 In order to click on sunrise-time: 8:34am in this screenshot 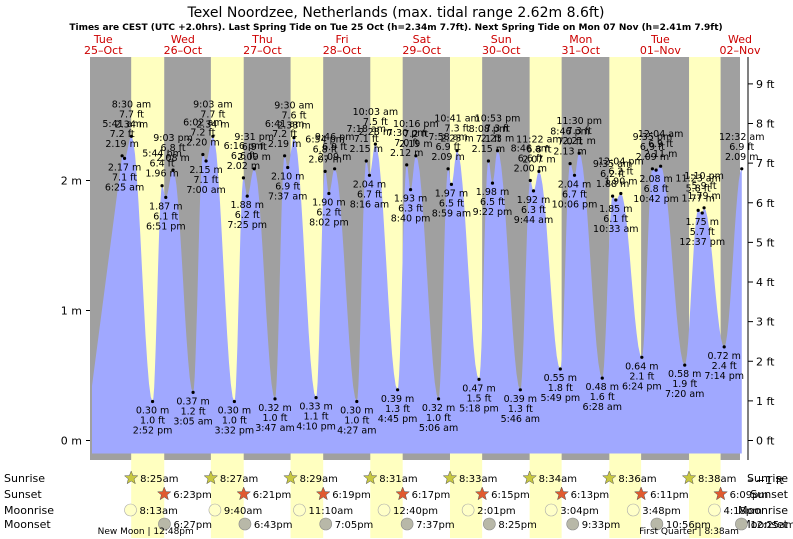, I will do `click(558, 479)`.